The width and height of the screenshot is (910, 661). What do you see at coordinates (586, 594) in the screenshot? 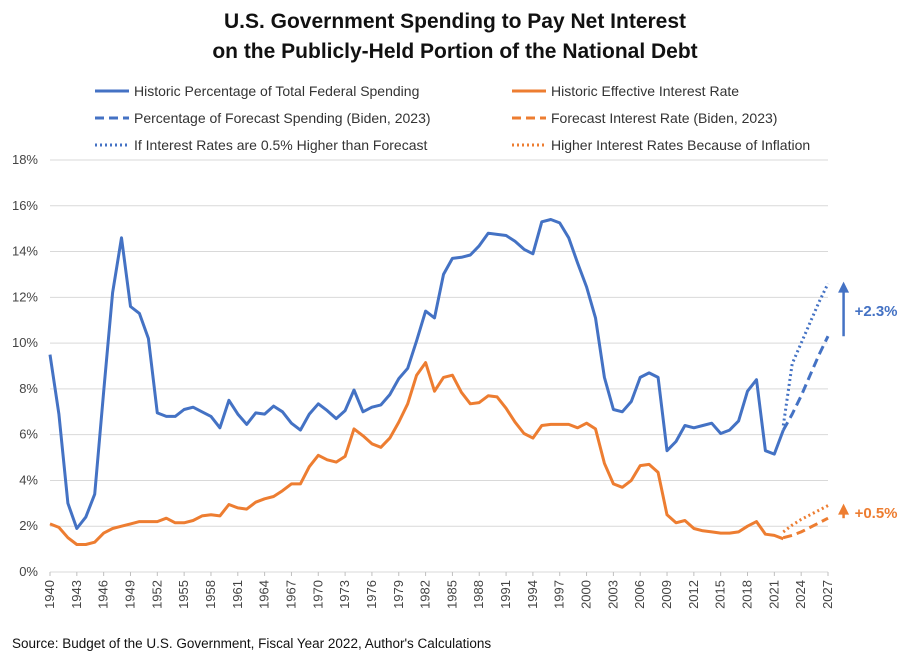
I see `x-tick-label: 2000` at bounding box center [586, 594].